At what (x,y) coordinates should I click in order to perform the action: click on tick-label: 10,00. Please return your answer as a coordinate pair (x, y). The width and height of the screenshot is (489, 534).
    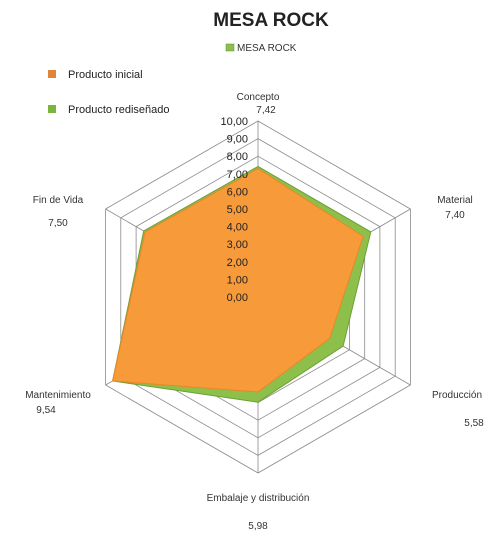
    Looking at the image, I should click on (234, 122).